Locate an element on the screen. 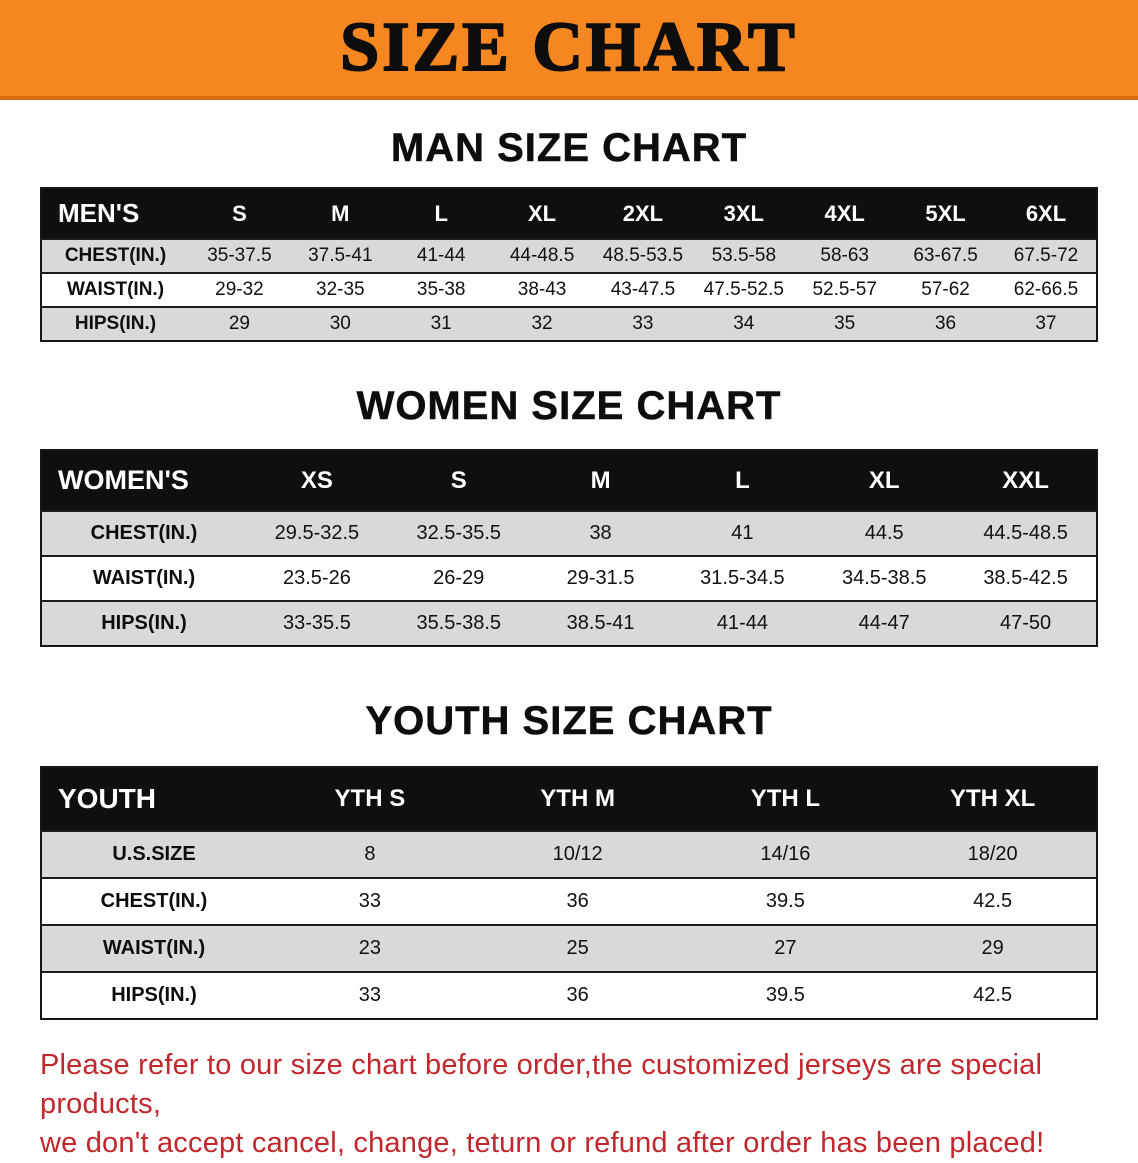  column-header: 2XL is located at coordinates (643, 213).